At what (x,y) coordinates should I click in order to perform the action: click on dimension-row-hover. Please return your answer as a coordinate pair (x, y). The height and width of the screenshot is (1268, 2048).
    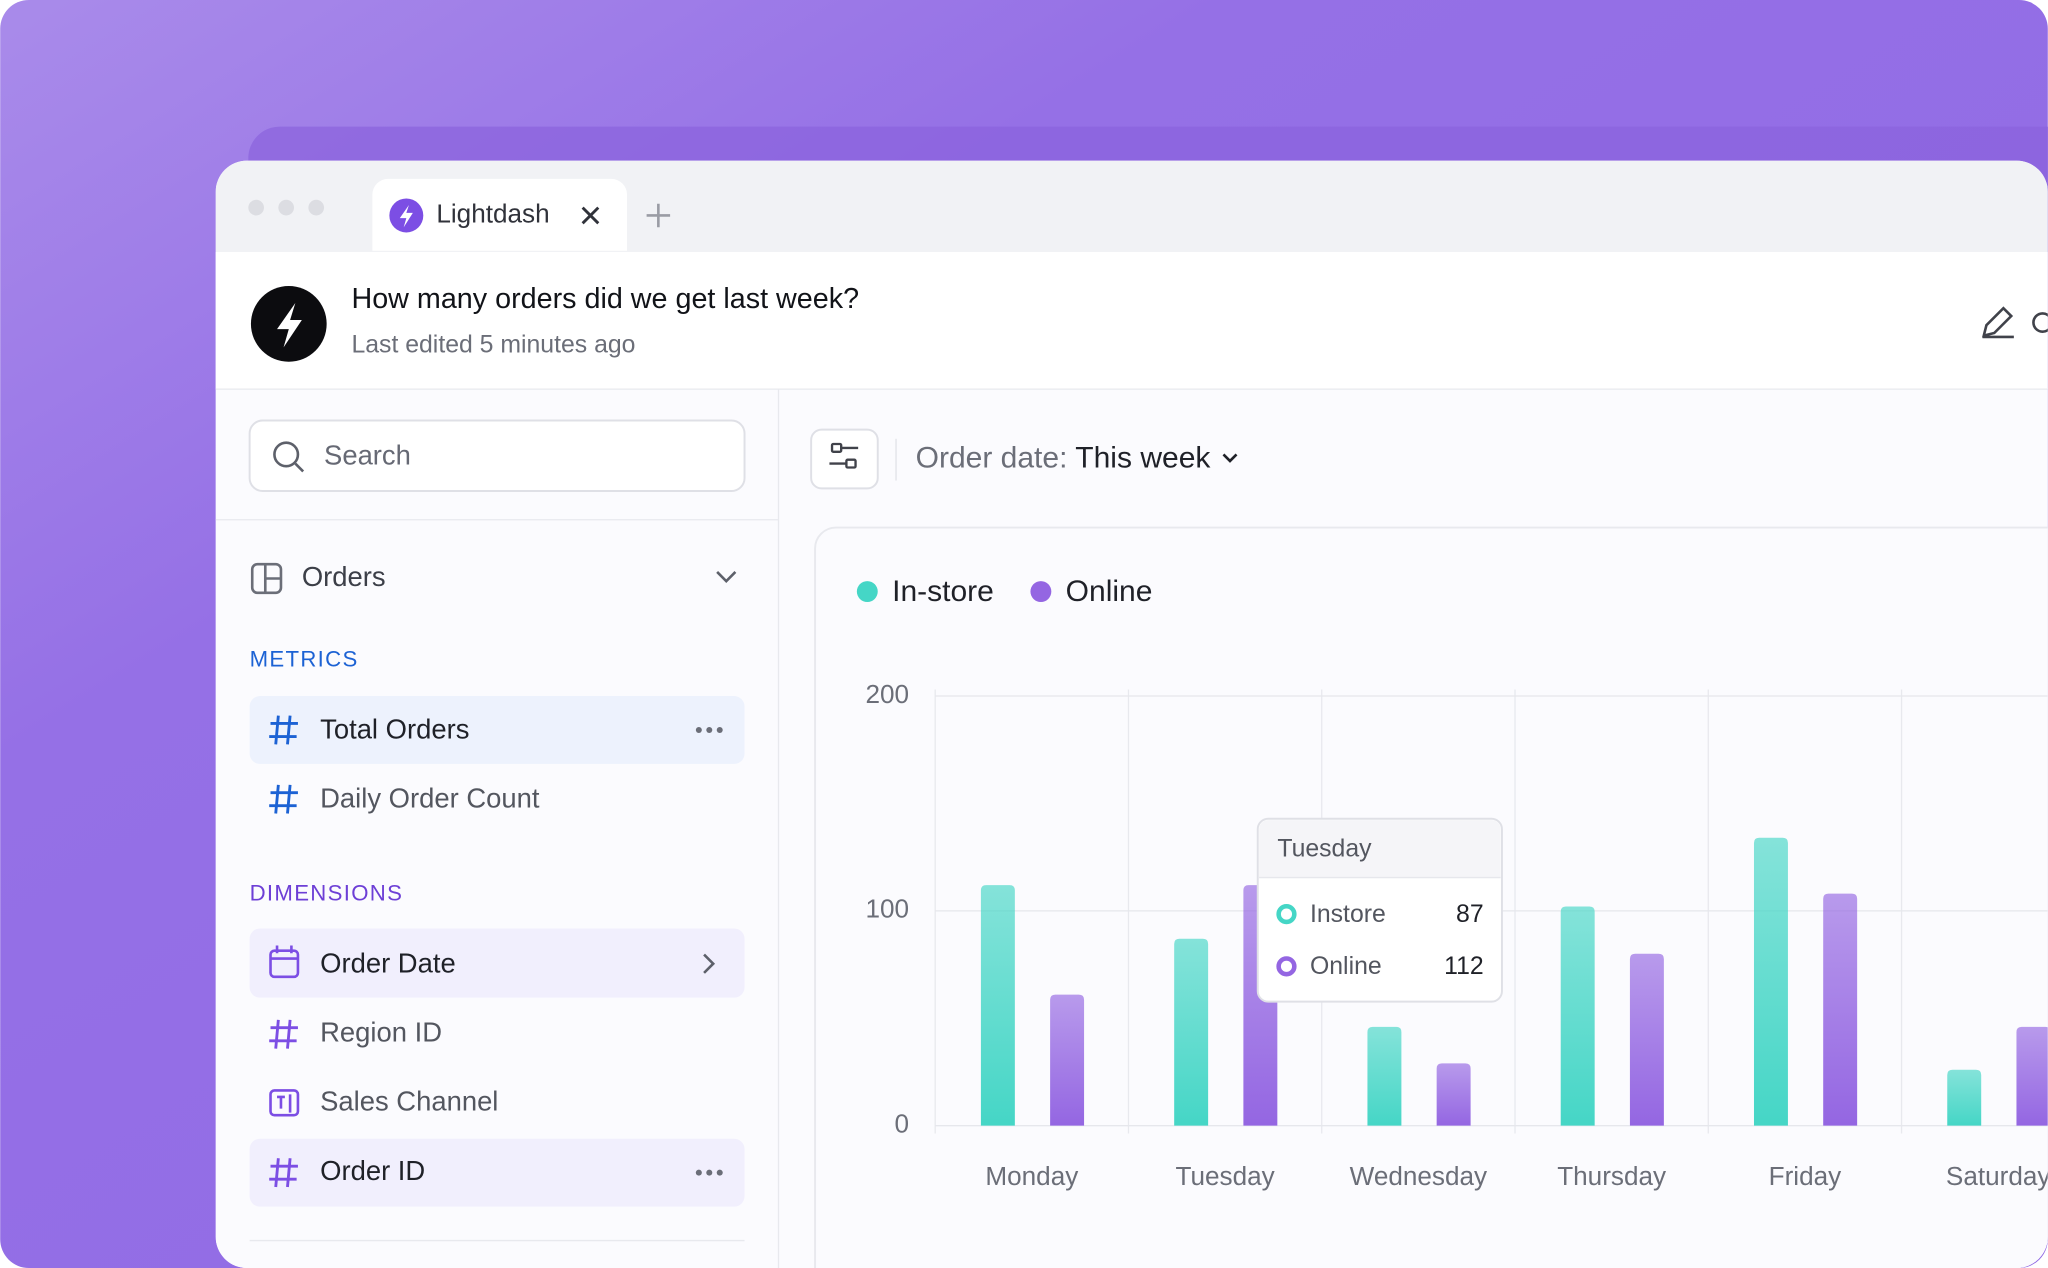
    Looking at the image, I should click on (497, 1172).